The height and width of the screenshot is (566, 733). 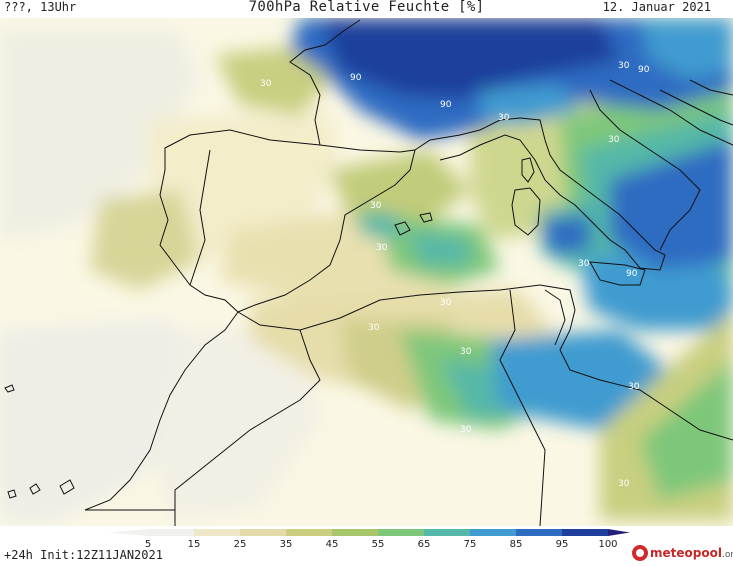 I want to click on legend-tick-label: 55, so click(x=378, y=544).